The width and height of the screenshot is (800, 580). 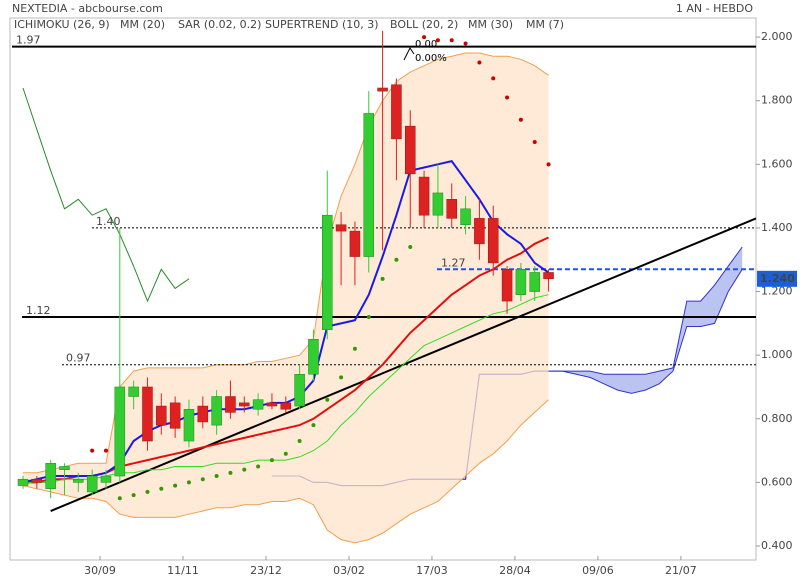 What do you see at coordinates (322, 24) in the screenshot?
I see `legend-entry: SUPERTREND (10, 3)` at bounding box center [322, 24].